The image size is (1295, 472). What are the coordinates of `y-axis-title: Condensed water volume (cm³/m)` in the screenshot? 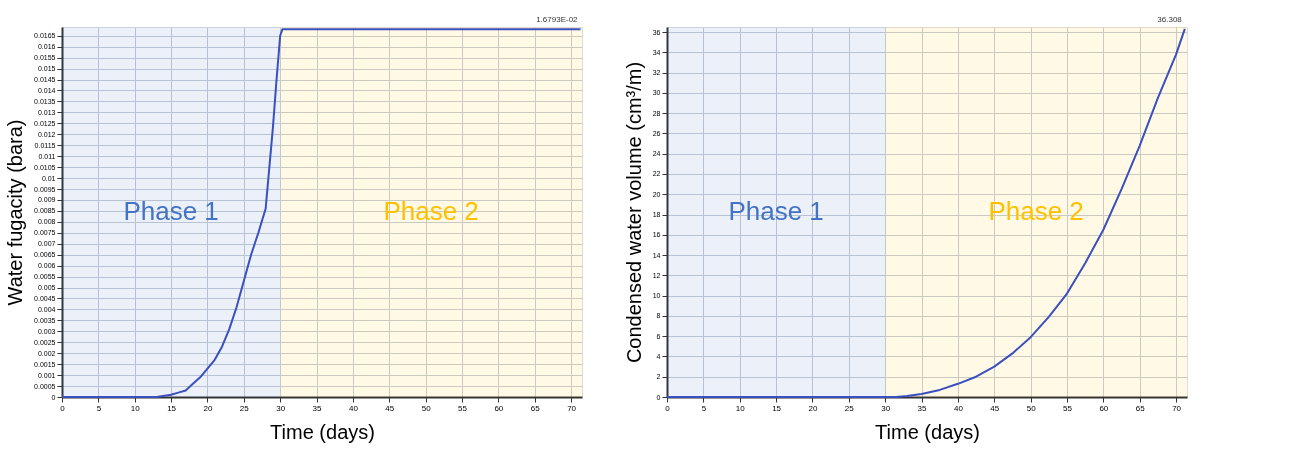 It's located at (633, 212).